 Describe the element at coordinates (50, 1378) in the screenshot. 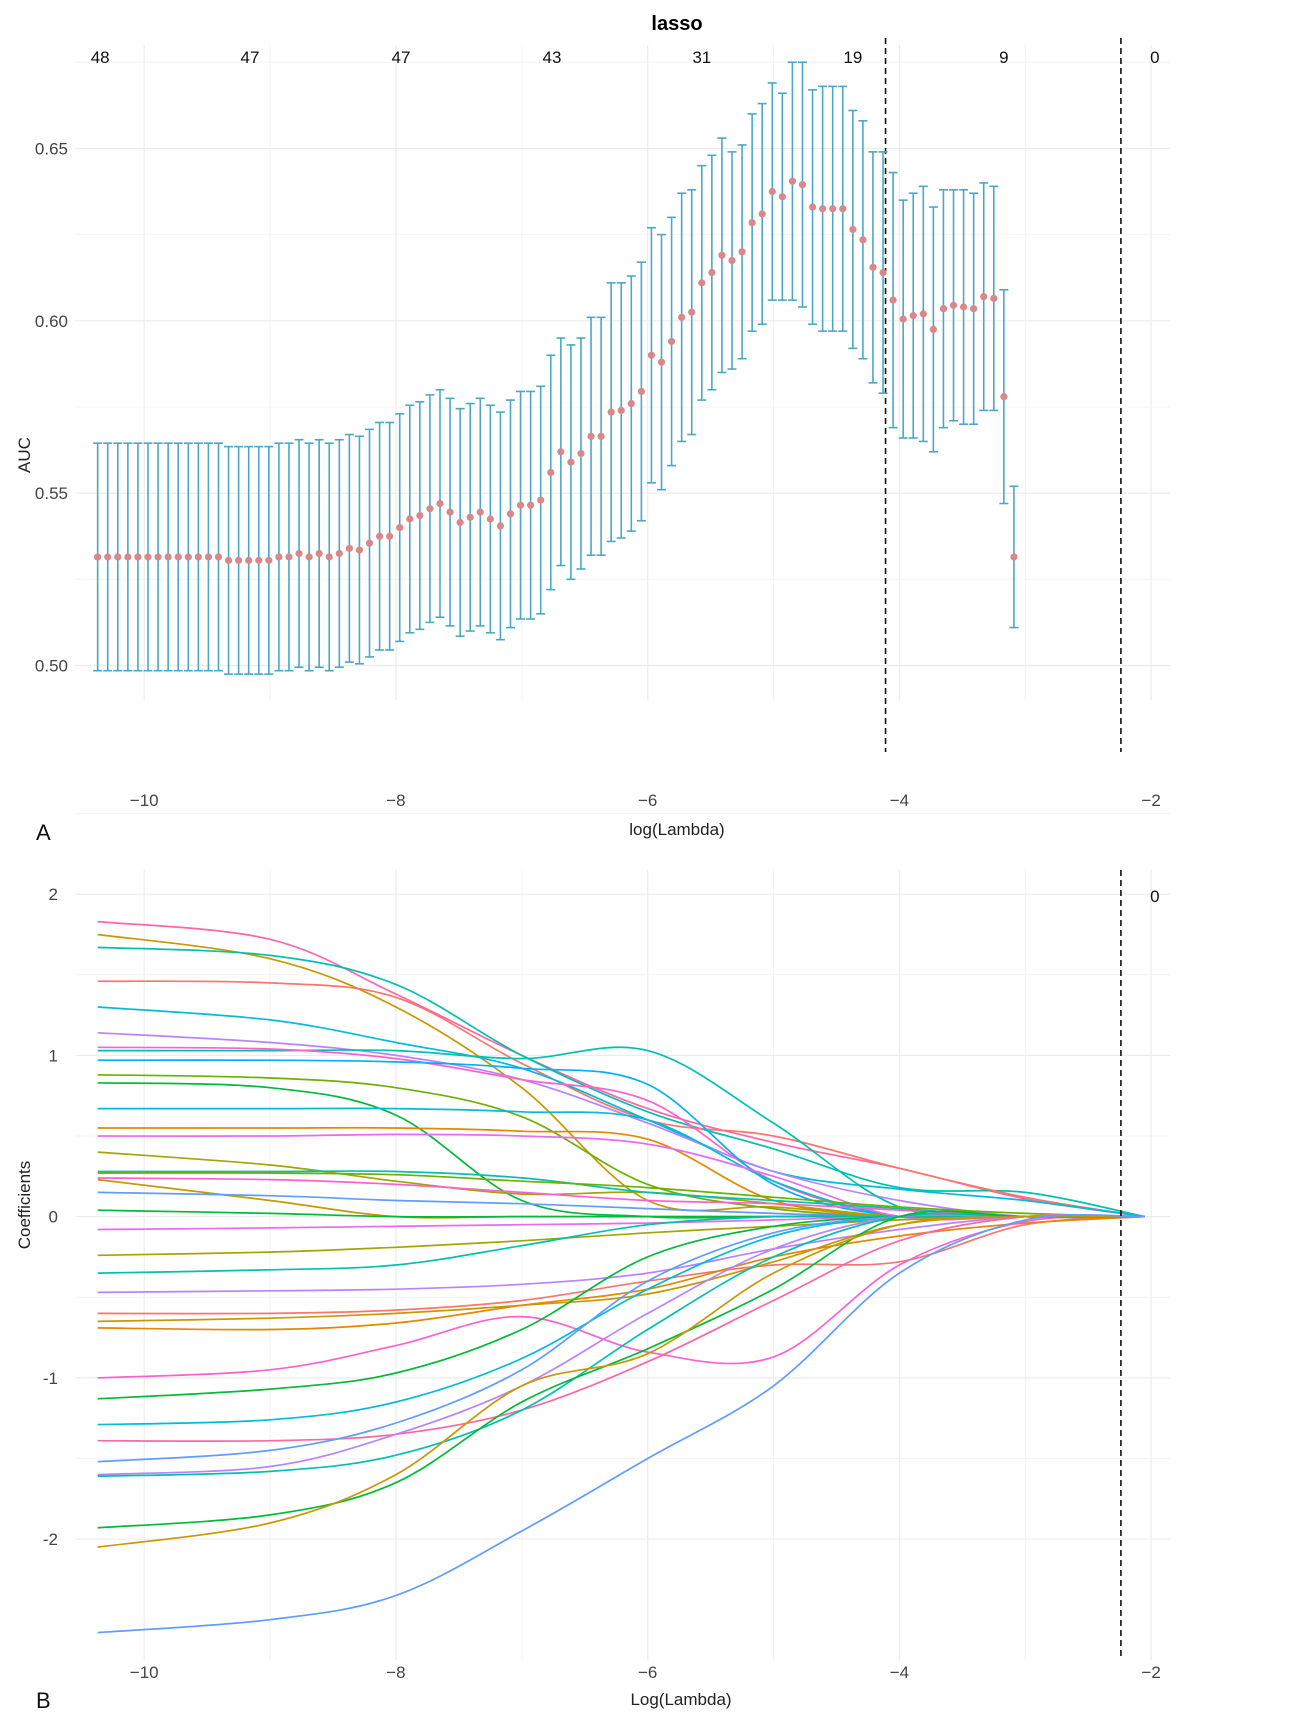

I see `y-tick-label: -1` at that location.